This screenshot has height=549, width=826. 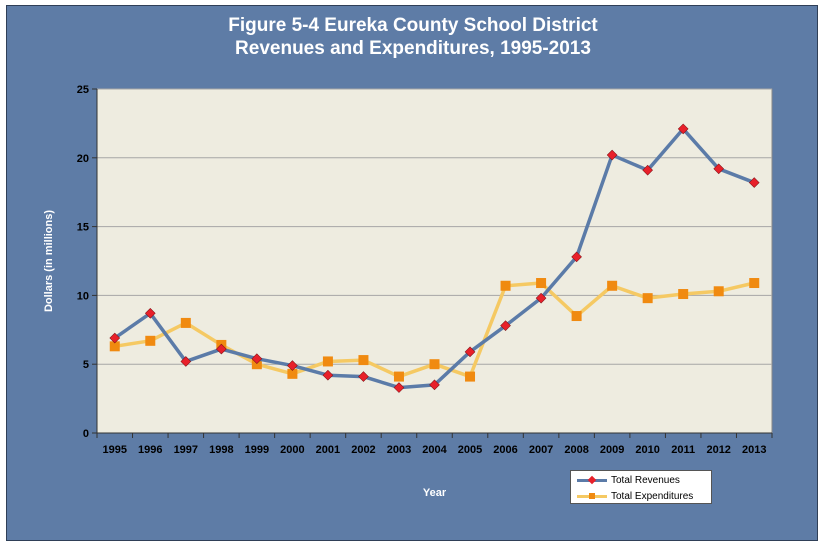 What do you see at coordinates (718, 450) in the screenshot?
I see `x-tick-label: 2012` at bounding box center [718, 450].